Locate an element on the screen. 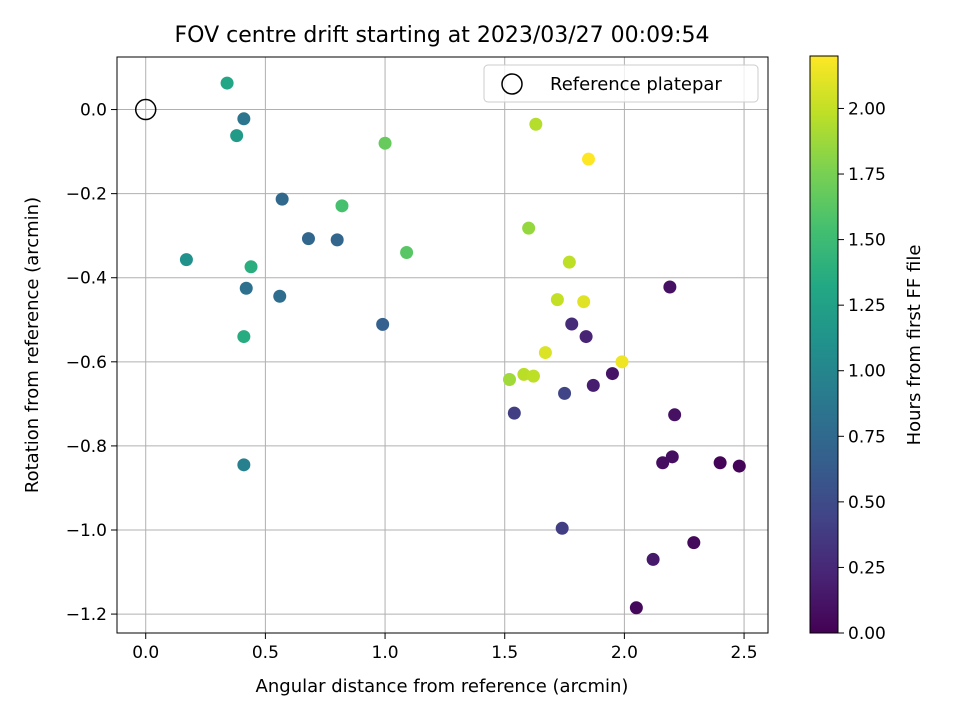 The image size is (960, 720). y-tick-label: −0.8 is located at coordinates (86, 447).